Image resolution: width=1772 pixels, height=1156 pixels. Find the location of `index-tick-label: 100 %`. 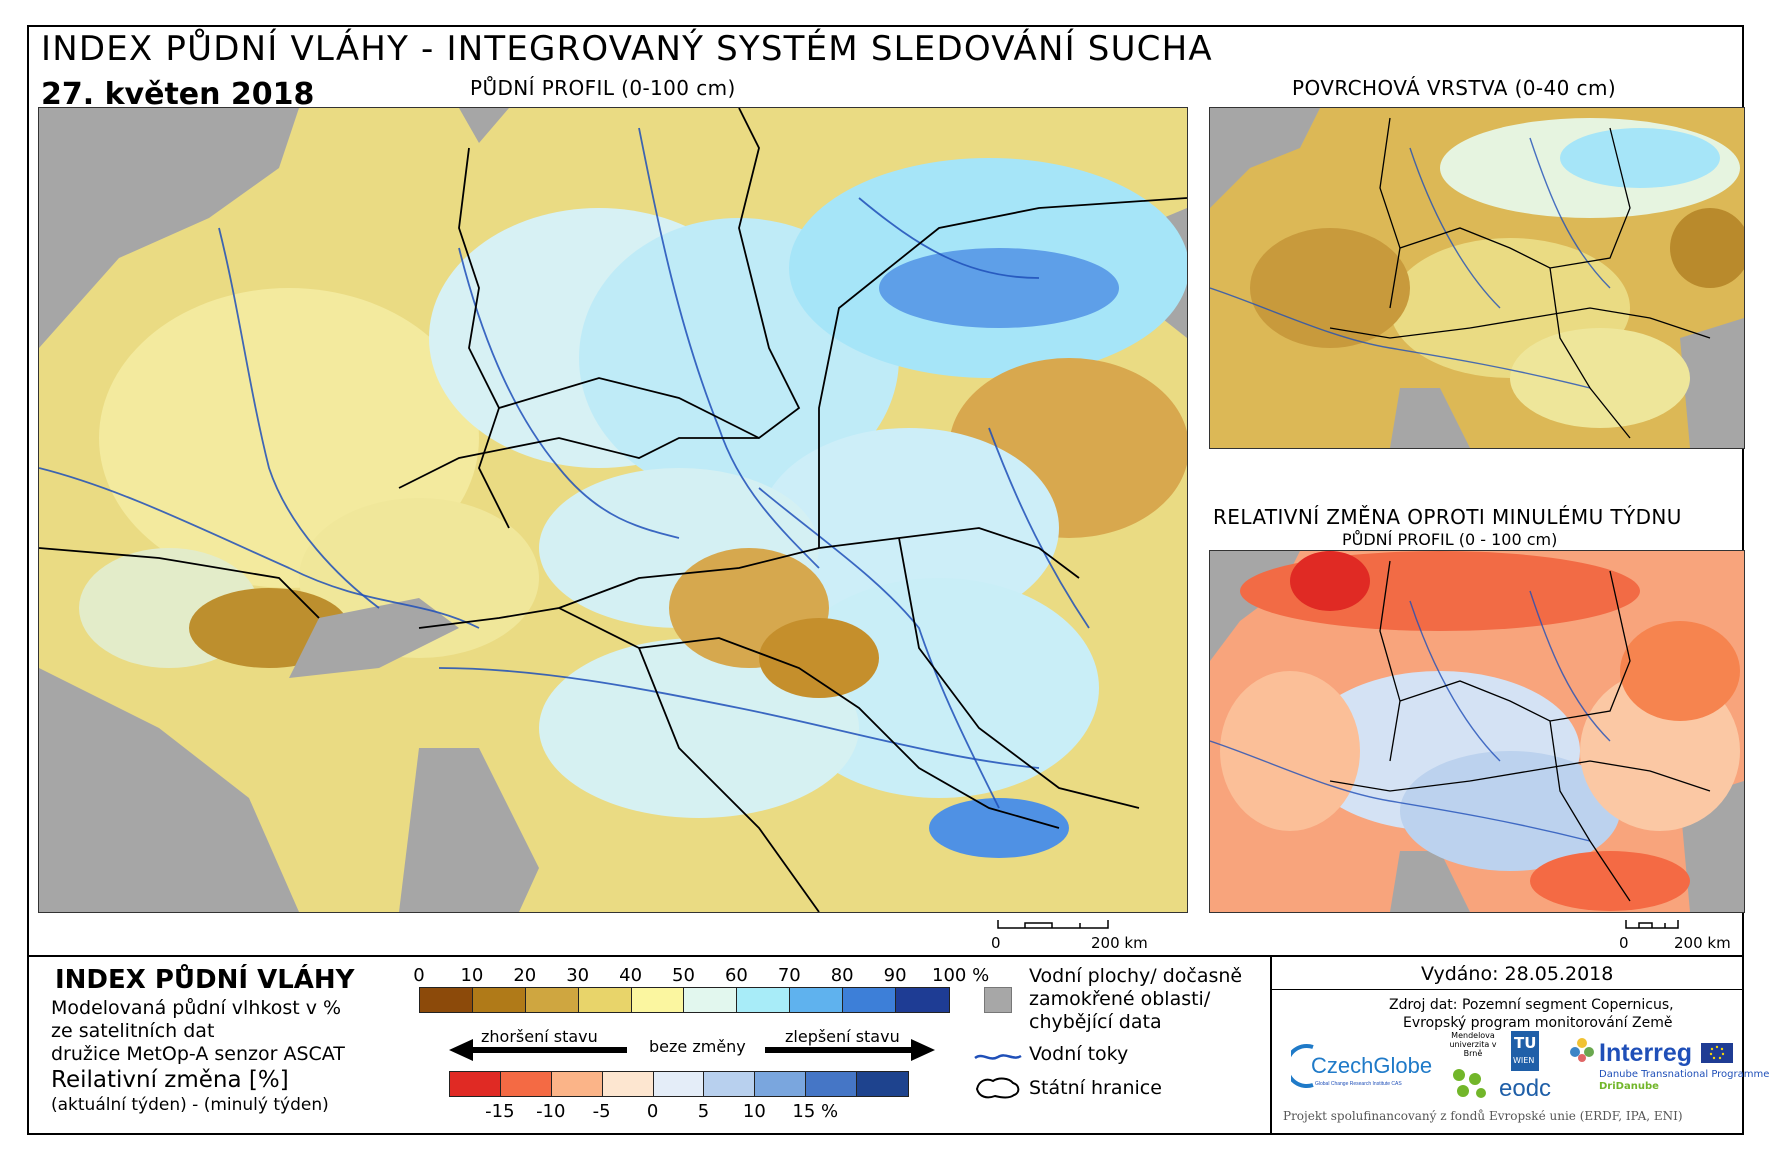

index-tick-label: 100 % is located at coordinates (960, 975).